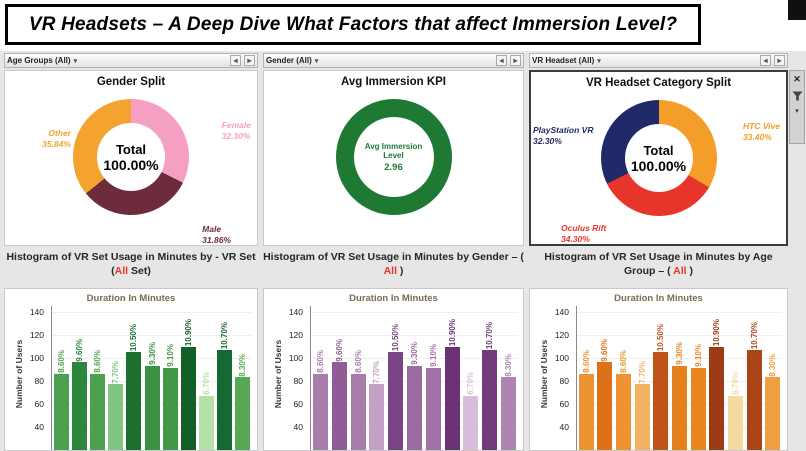 Image resolution: width=806 pixels, height=451 pixels. I want to click on filter-funnel-icon, so click(797, 96).